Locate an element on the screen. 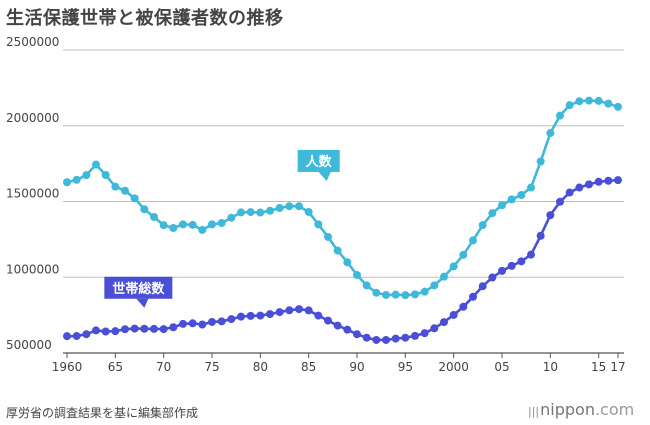  x-tick-label: 2000 is located at coordinates (453, 367).